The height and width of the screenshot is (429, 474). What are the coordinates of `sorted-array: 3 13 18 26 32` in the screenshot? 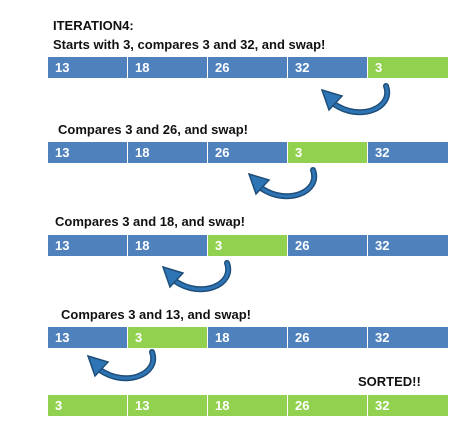 It's located at (248, 405).